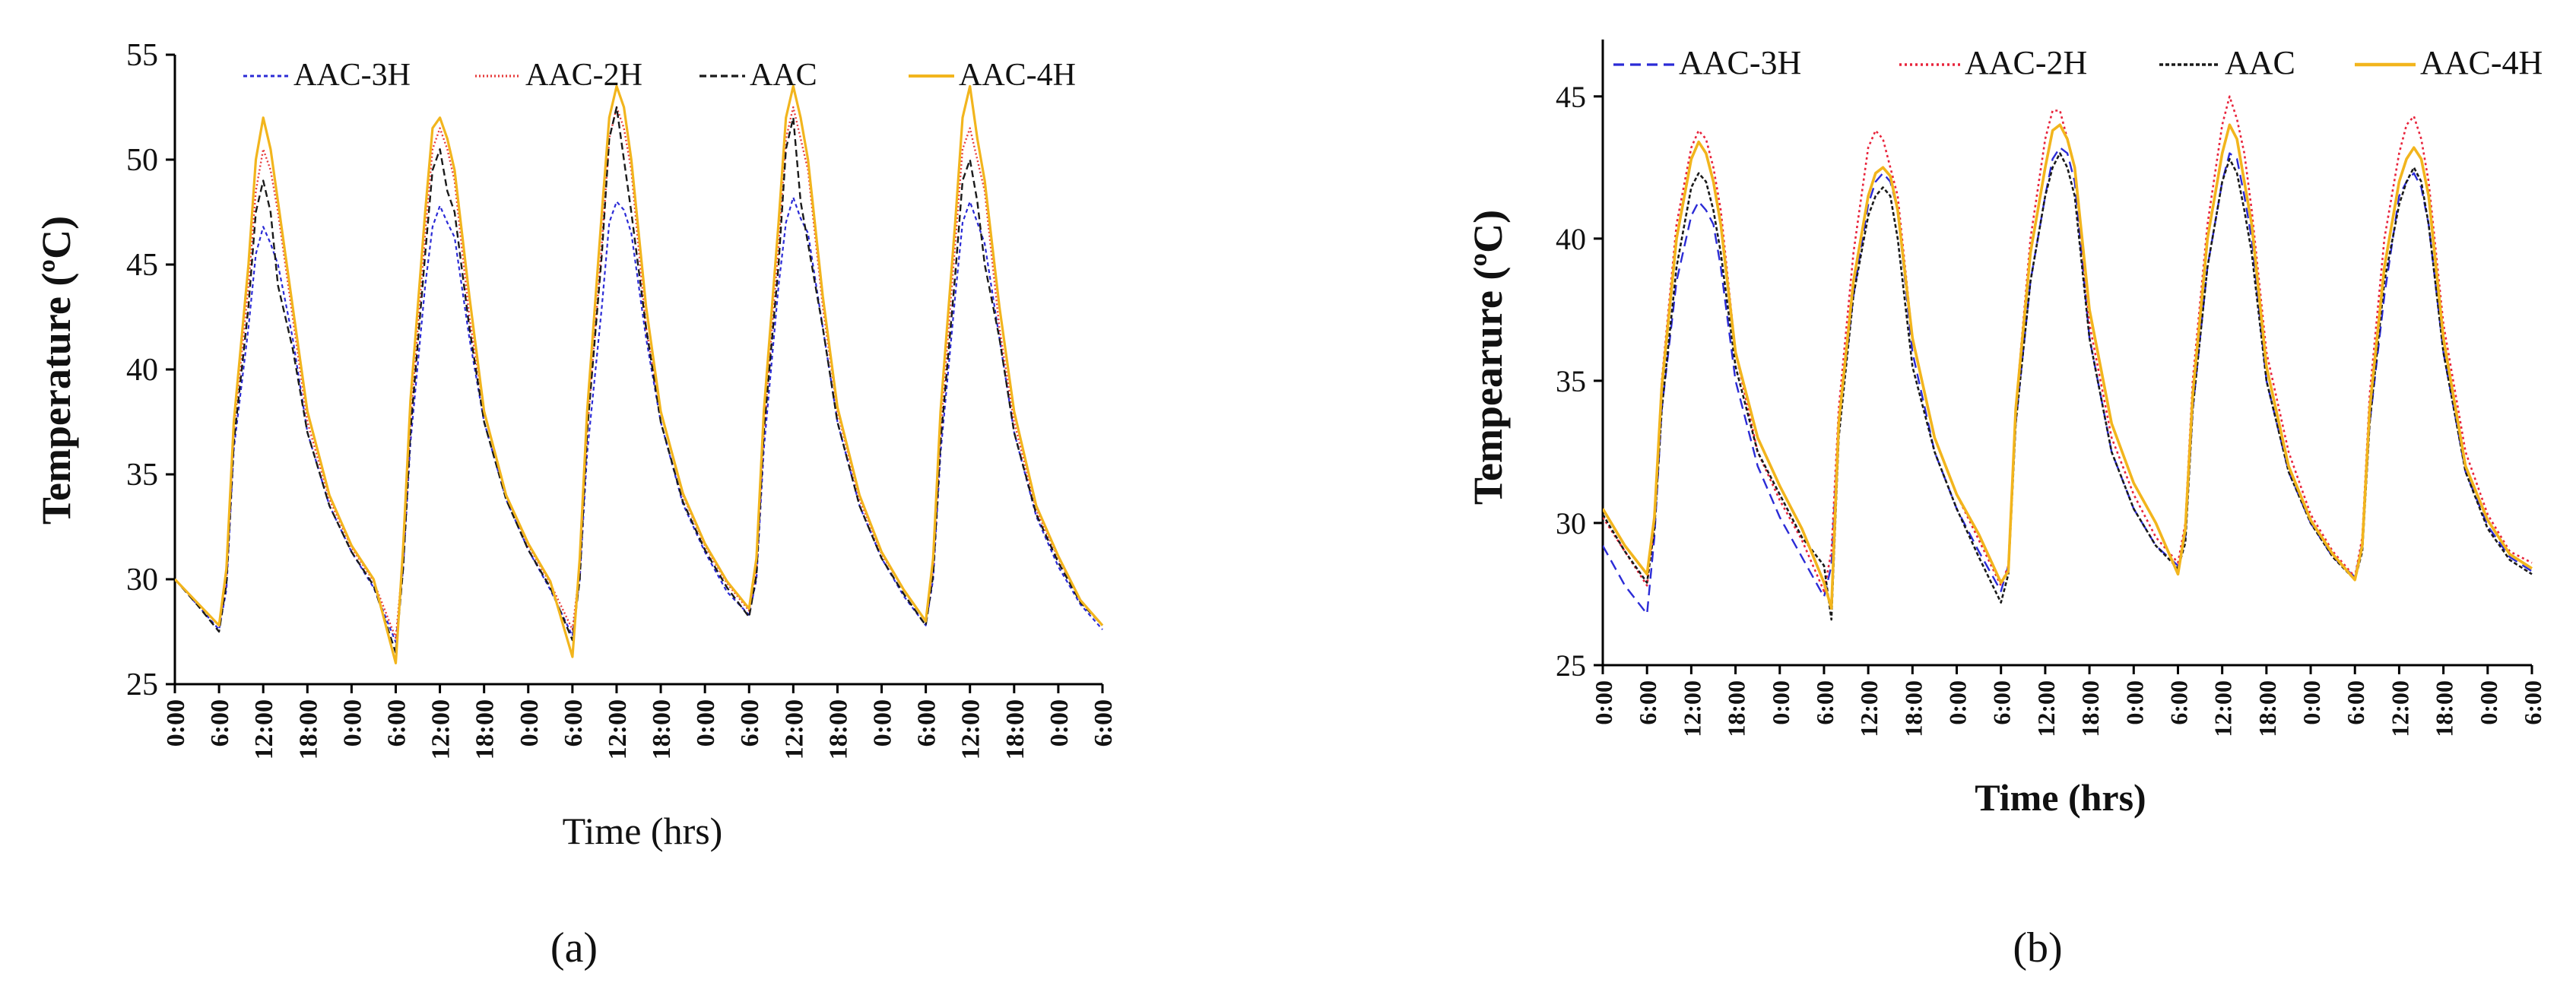 The width and height of the screenshot is (2576, 1008). What do you see at coordinates (142, 160) in the screenshot?
I see `y-tick-label: 50` at bounding box center [142, 160].